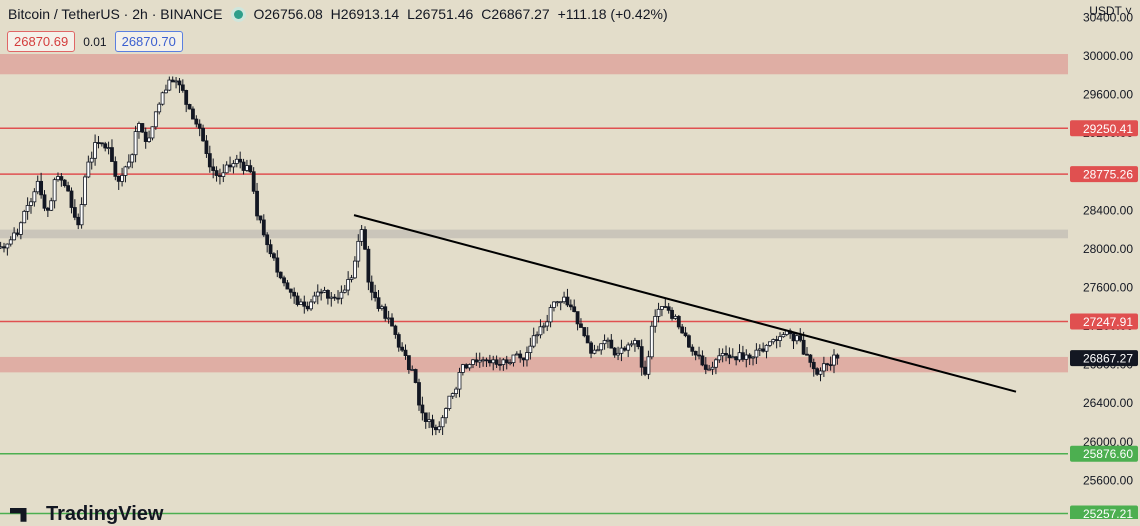 The width and height of the screenshot is (1140, 526). What do you see at coordinates (148, 41) in the screenshot?
I see `buy-button: 26870.70` at bounding box center [148, 41].